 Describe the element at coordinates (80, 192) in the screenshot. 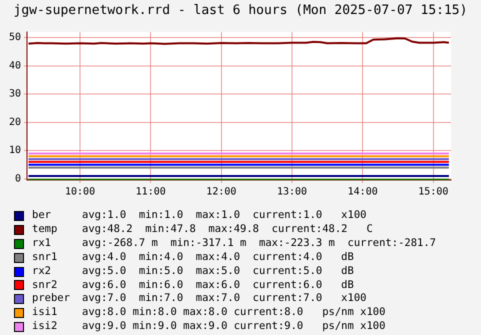

I see `x-tick-label: 10:00` at that location.